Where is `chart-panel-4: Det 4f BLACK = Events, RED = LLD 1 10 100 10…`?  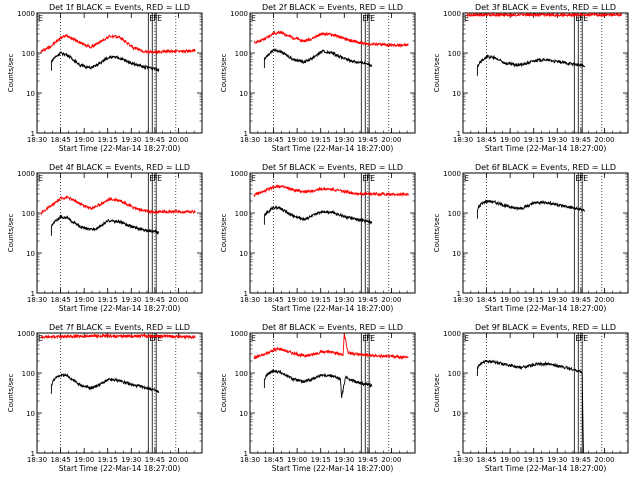
chart-panel-4: Det 4f BLACK = Events, RED = LLD 1 10 100 10… is located at coordinates (105, 238).